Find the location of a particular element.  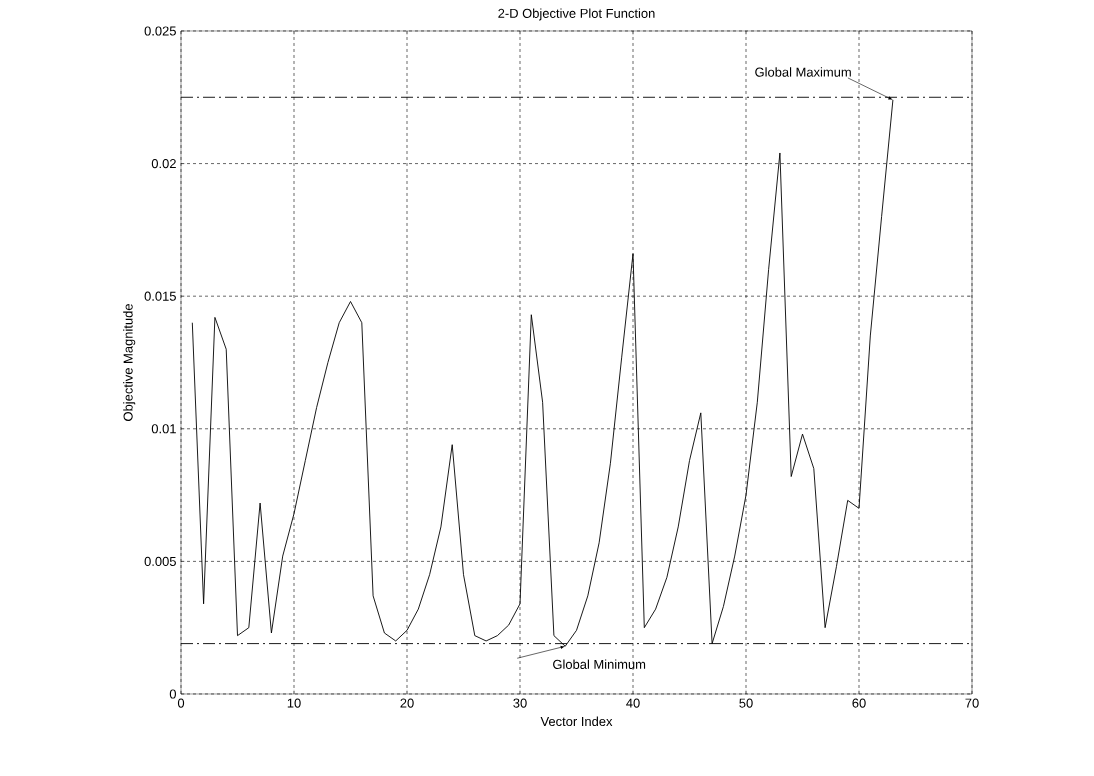

x-axis-title: Vector Index is located at coordinates (576, 721).